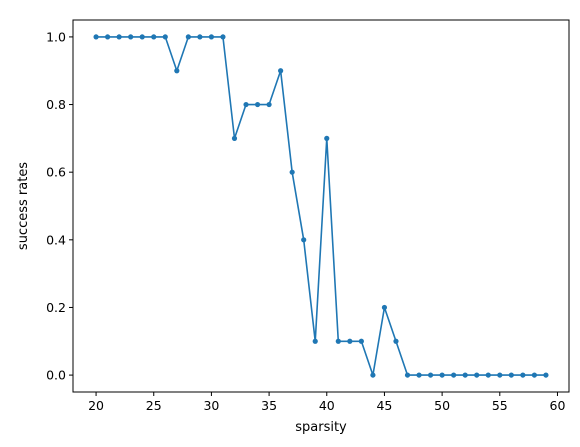  I want to click on x-axis-ticks: 20 25 30 35 40 45 50 55 60, so click(326, 402).